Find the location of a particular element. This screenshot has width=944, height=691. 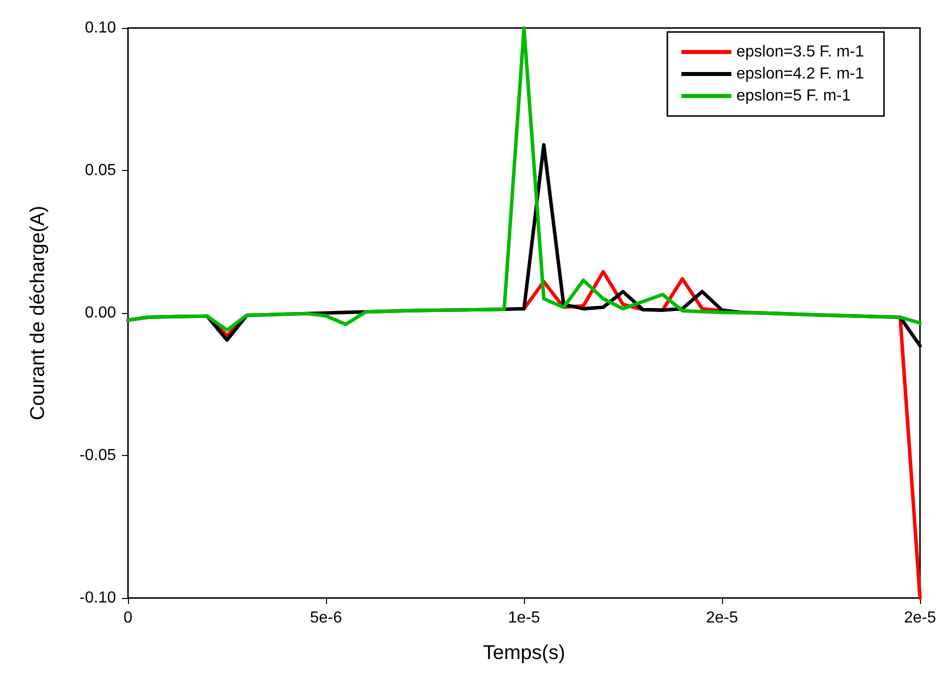

x-tick-label: 5e-6 is located at coordinates (326, 618).